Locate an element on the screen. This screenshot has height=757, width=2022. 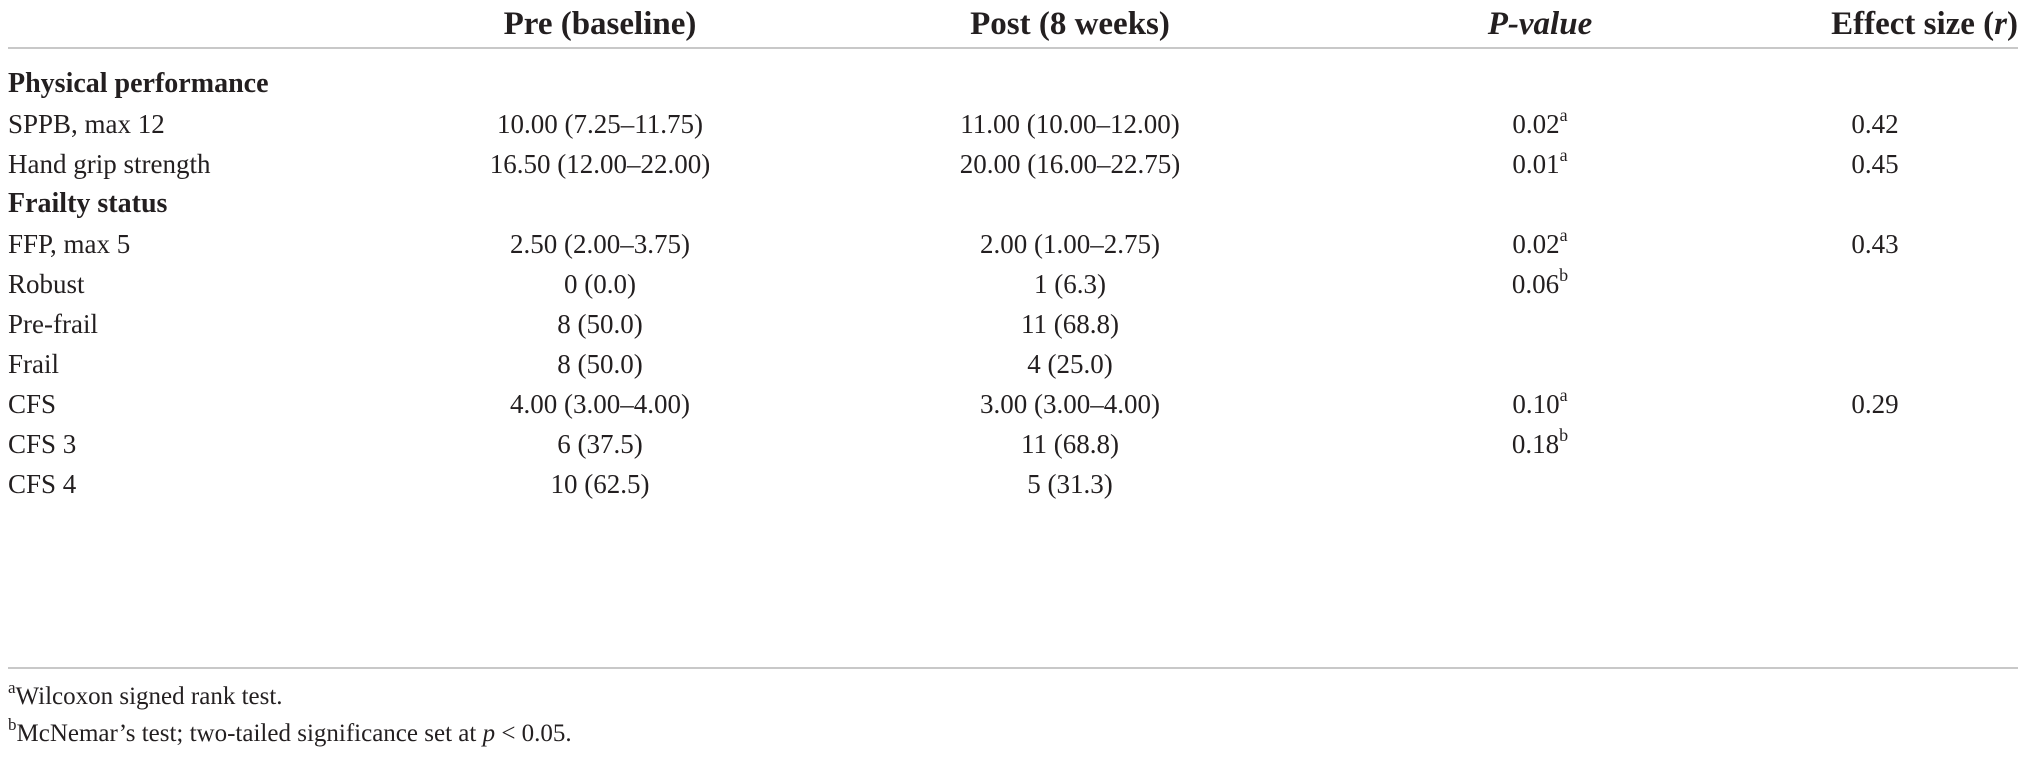
row-pre: 10.00 (7.25–11.75) is located at coordinates (600, 124).